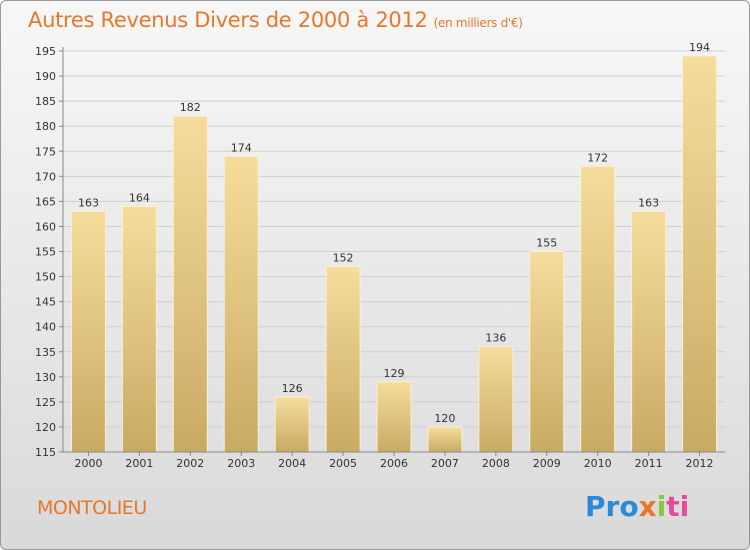 This screenshot has width=750, height=550. I want to click on x-tick-label-2003: 2003, so click(241, 463).